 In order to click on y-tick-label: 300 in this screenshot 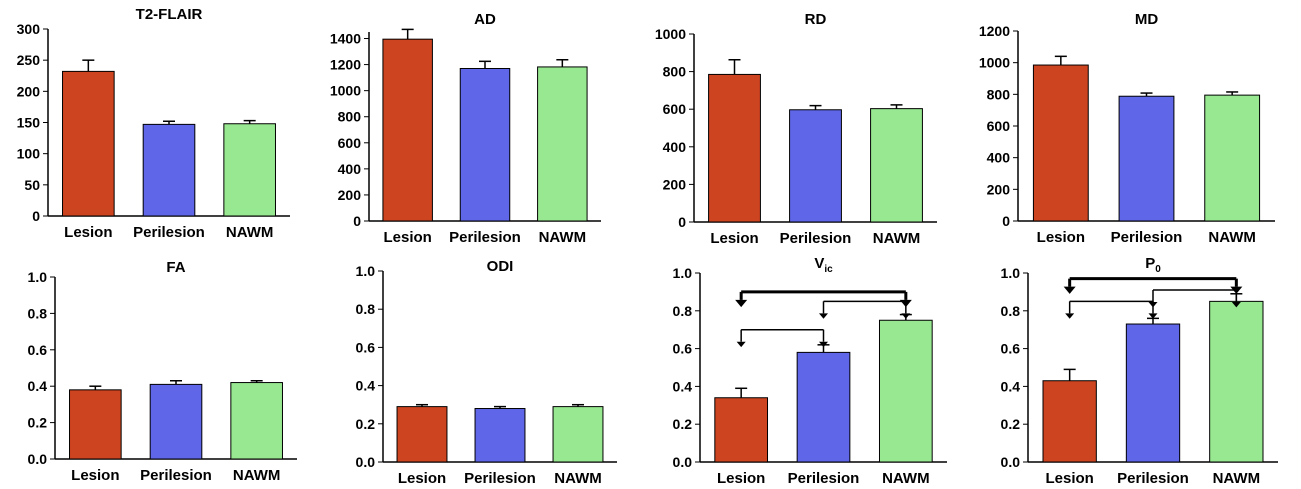, I will do `click(29, 29)`.